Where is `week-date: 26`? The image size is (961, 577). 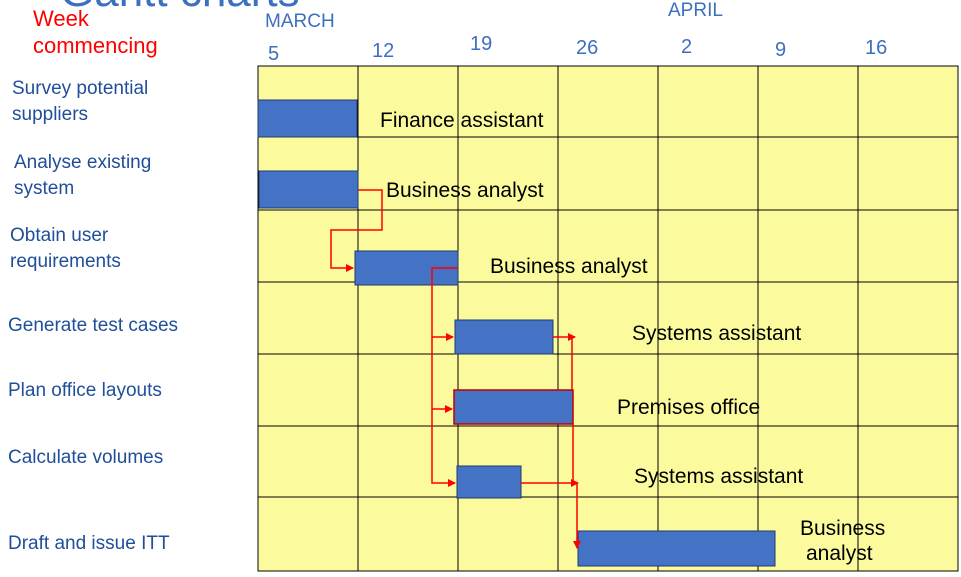 week-date: 26 is located at coordinates (587, 48).